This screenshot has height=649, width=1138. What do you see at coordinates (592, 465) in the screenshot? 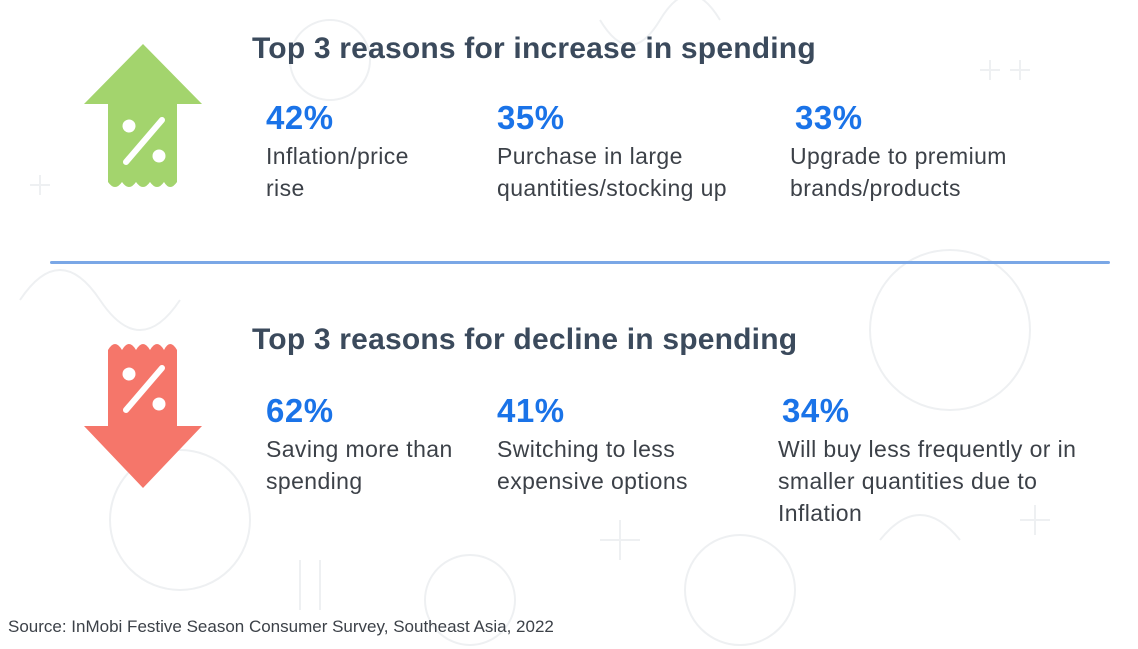
I see `stat-label: Switching to less expensive options` at bounding box center [592, 465].